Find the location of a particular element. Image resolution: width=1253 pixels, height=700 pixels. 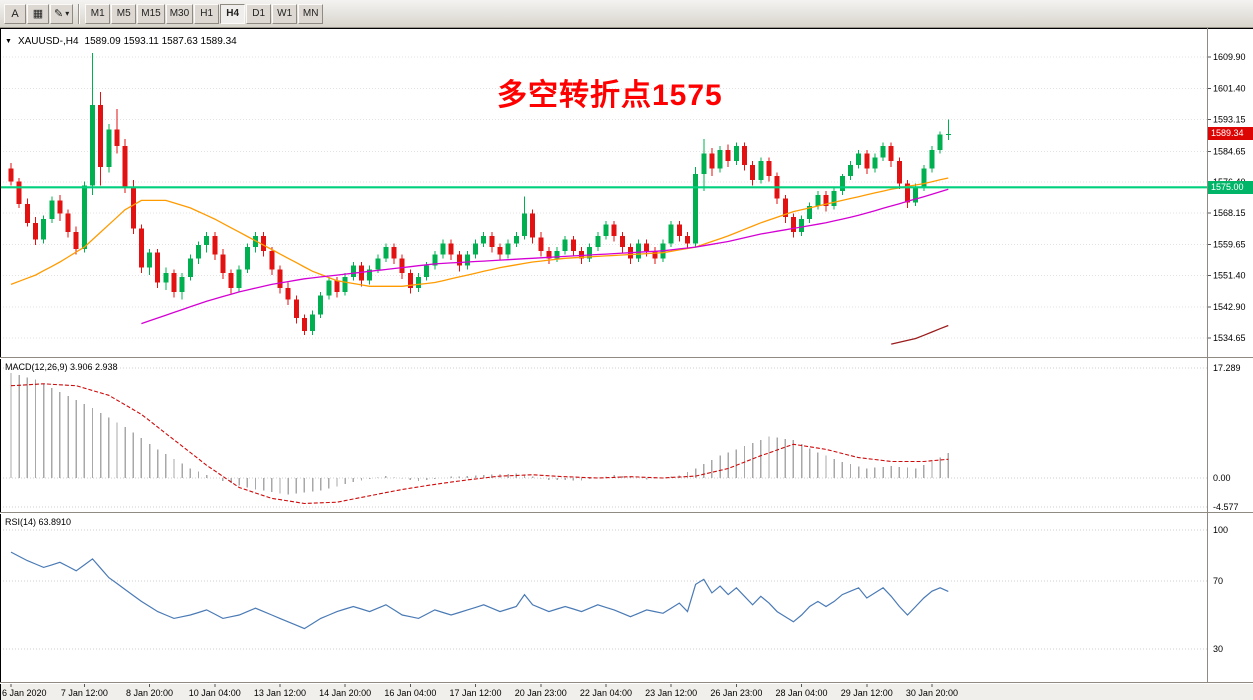

timeframe-m15-button: M15 is located at coordinates (151, 13).